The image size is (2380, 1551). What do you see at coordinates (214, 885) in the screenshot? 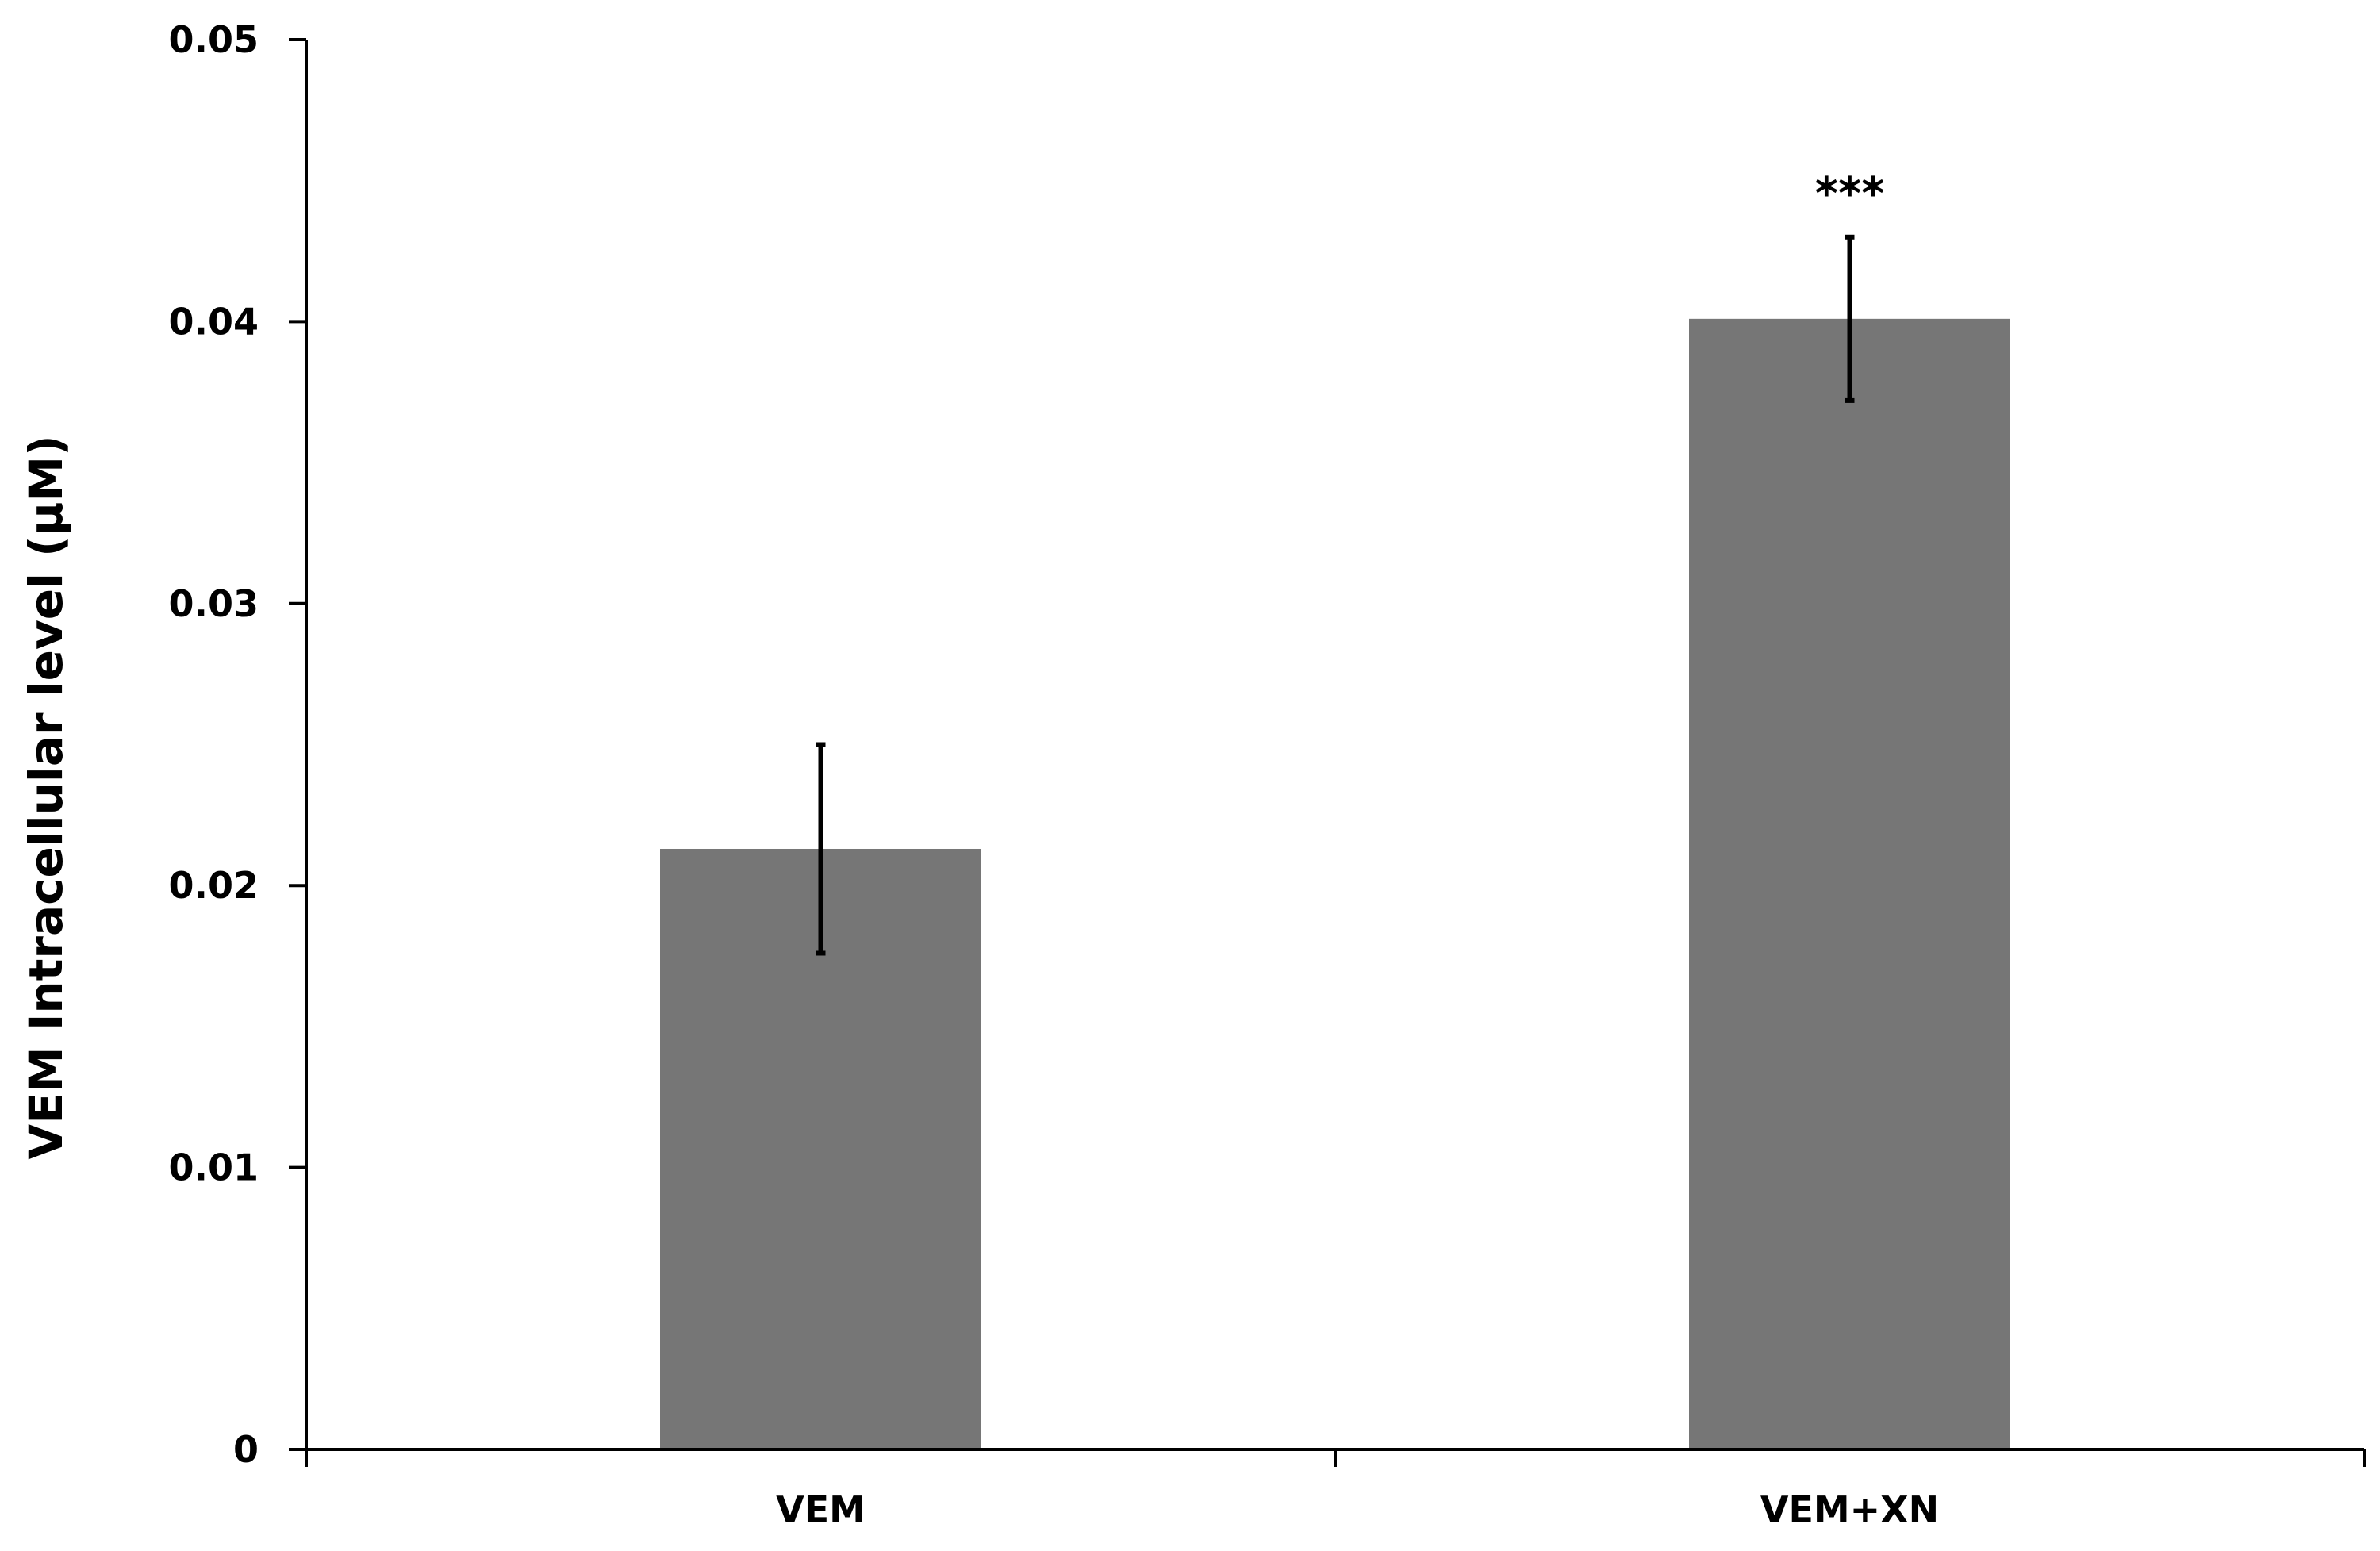
I see `y-tick-label-2: 0.02` at bounding box center [214, 885].